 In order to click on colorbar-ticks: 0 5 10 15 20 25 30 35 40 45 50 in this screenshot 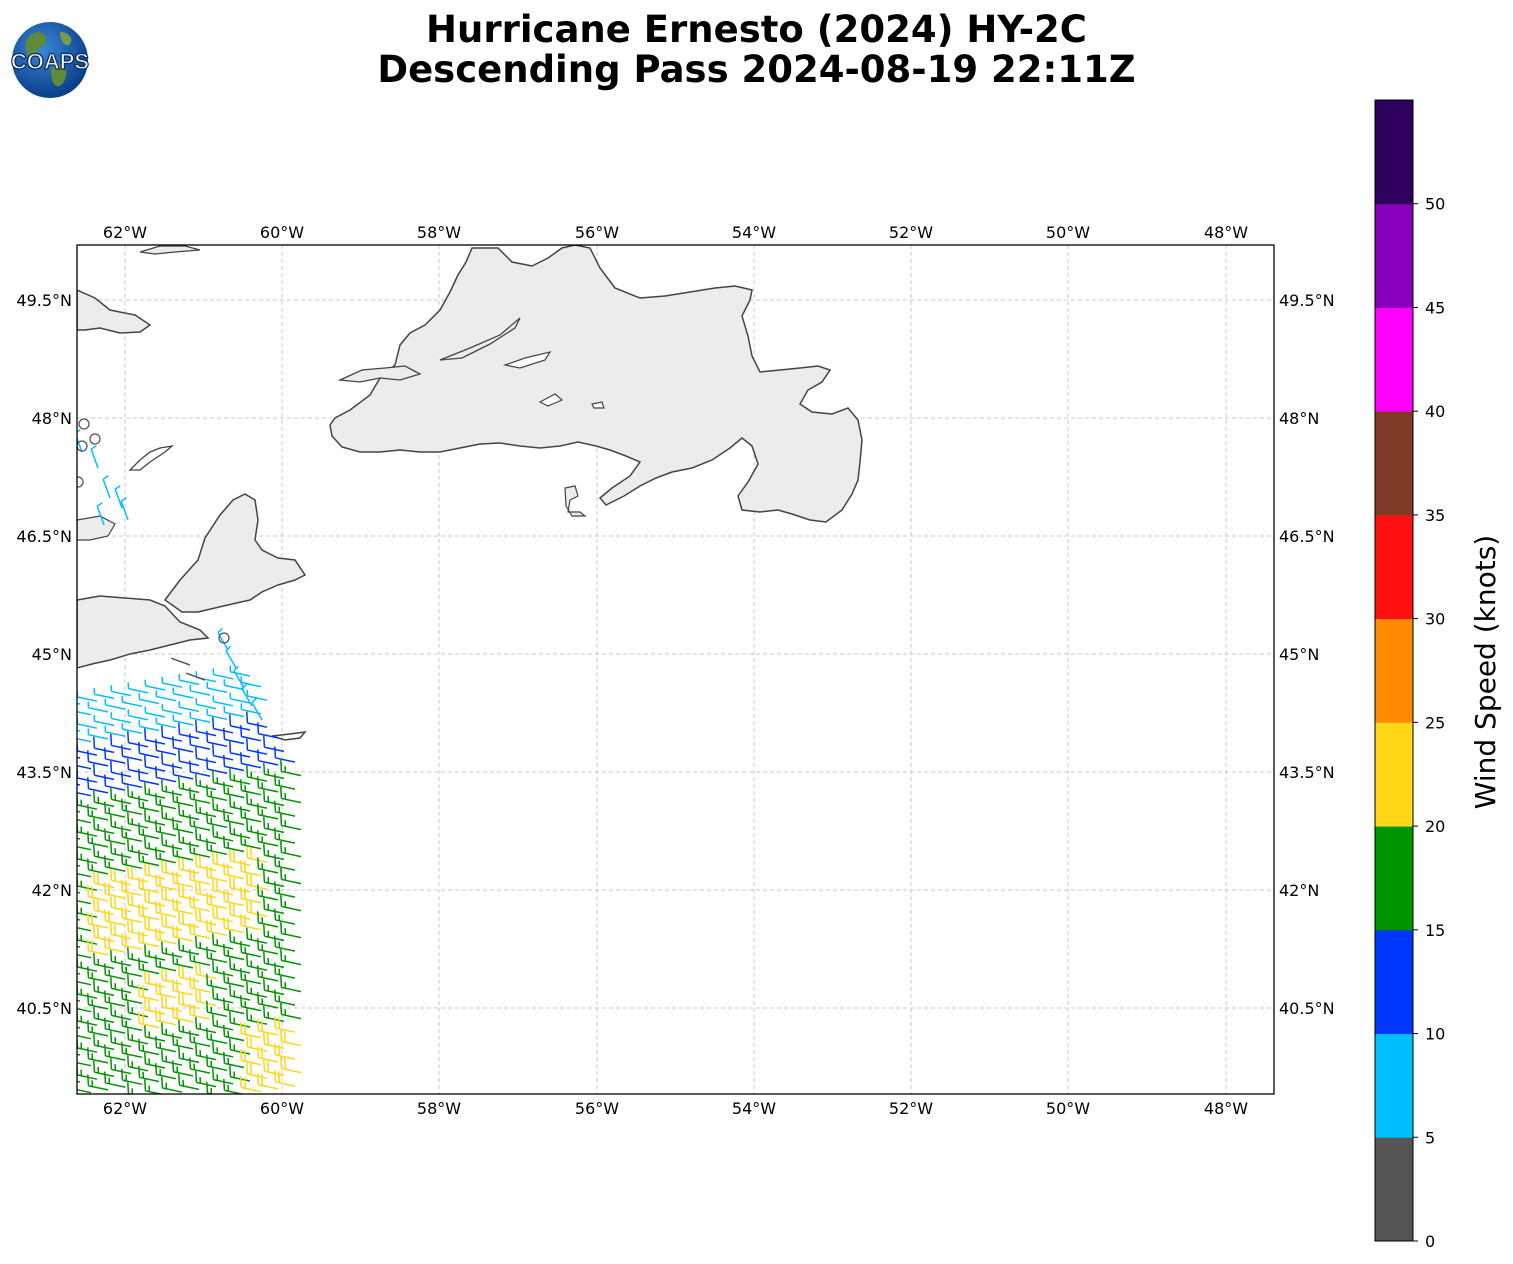, I will do `click(1429, 723)`.